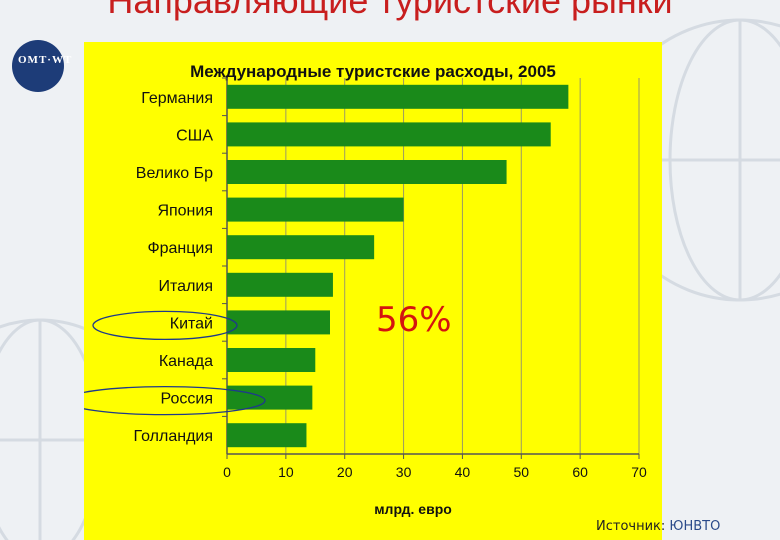 Image resolution: width=780 pixels, height=540 pixels. Describe the element at coordinates (286, 472) in the screenshot. I see `x-tick-label: 10` at that location.